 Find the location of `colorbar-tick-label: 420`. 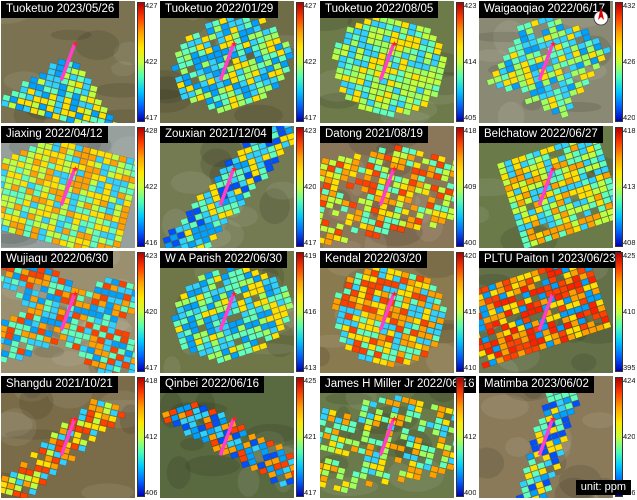

colorbar-tick-label: 420 is located at coordinates (310, 186).